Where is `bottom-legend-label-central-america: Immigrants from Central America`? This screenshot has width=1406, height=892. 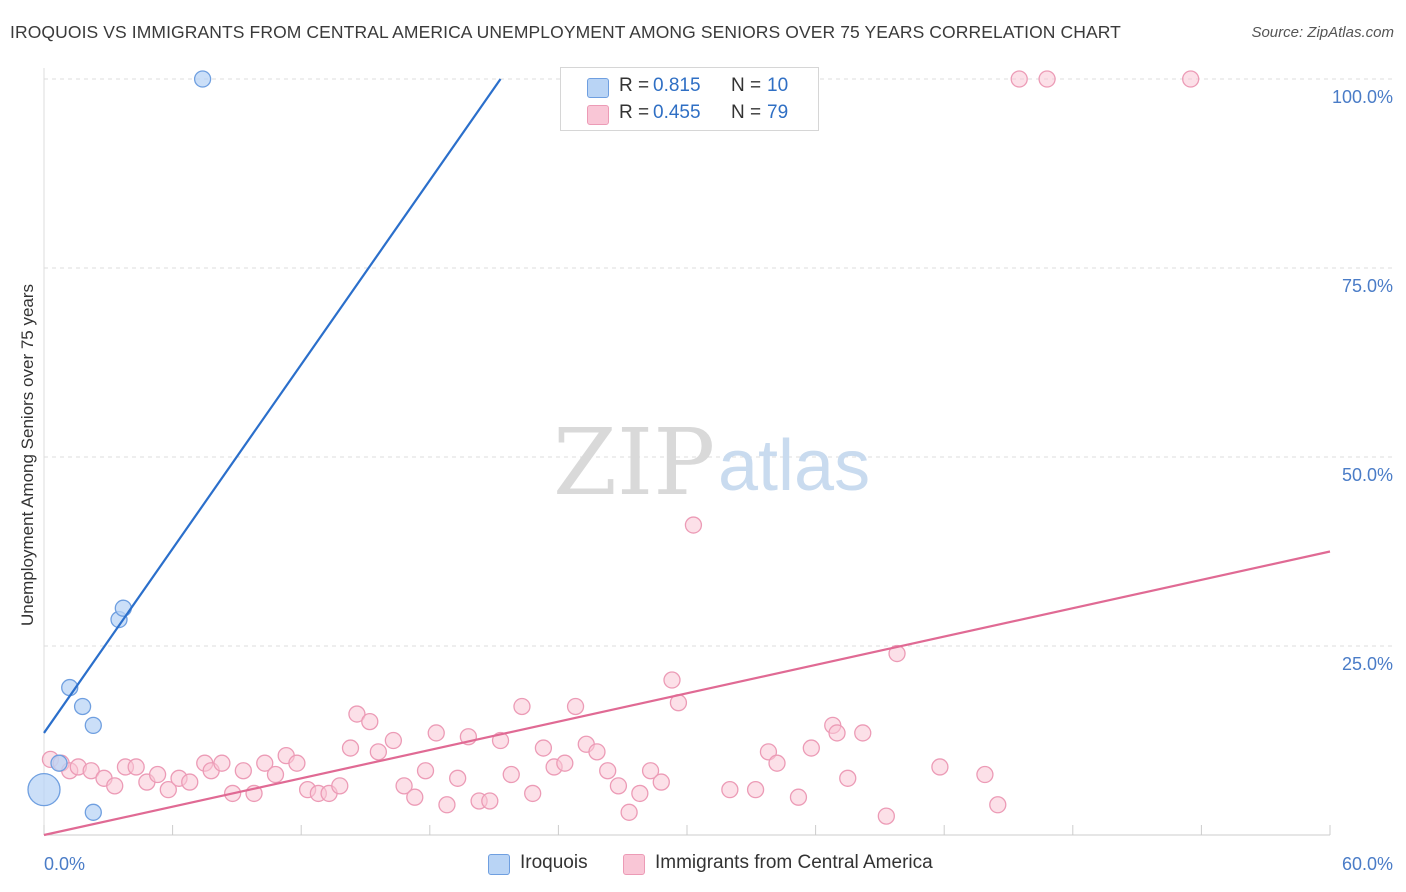
bottom-legend-label-central-america: Immigrants from Central America is located at coordinates (794, 862).